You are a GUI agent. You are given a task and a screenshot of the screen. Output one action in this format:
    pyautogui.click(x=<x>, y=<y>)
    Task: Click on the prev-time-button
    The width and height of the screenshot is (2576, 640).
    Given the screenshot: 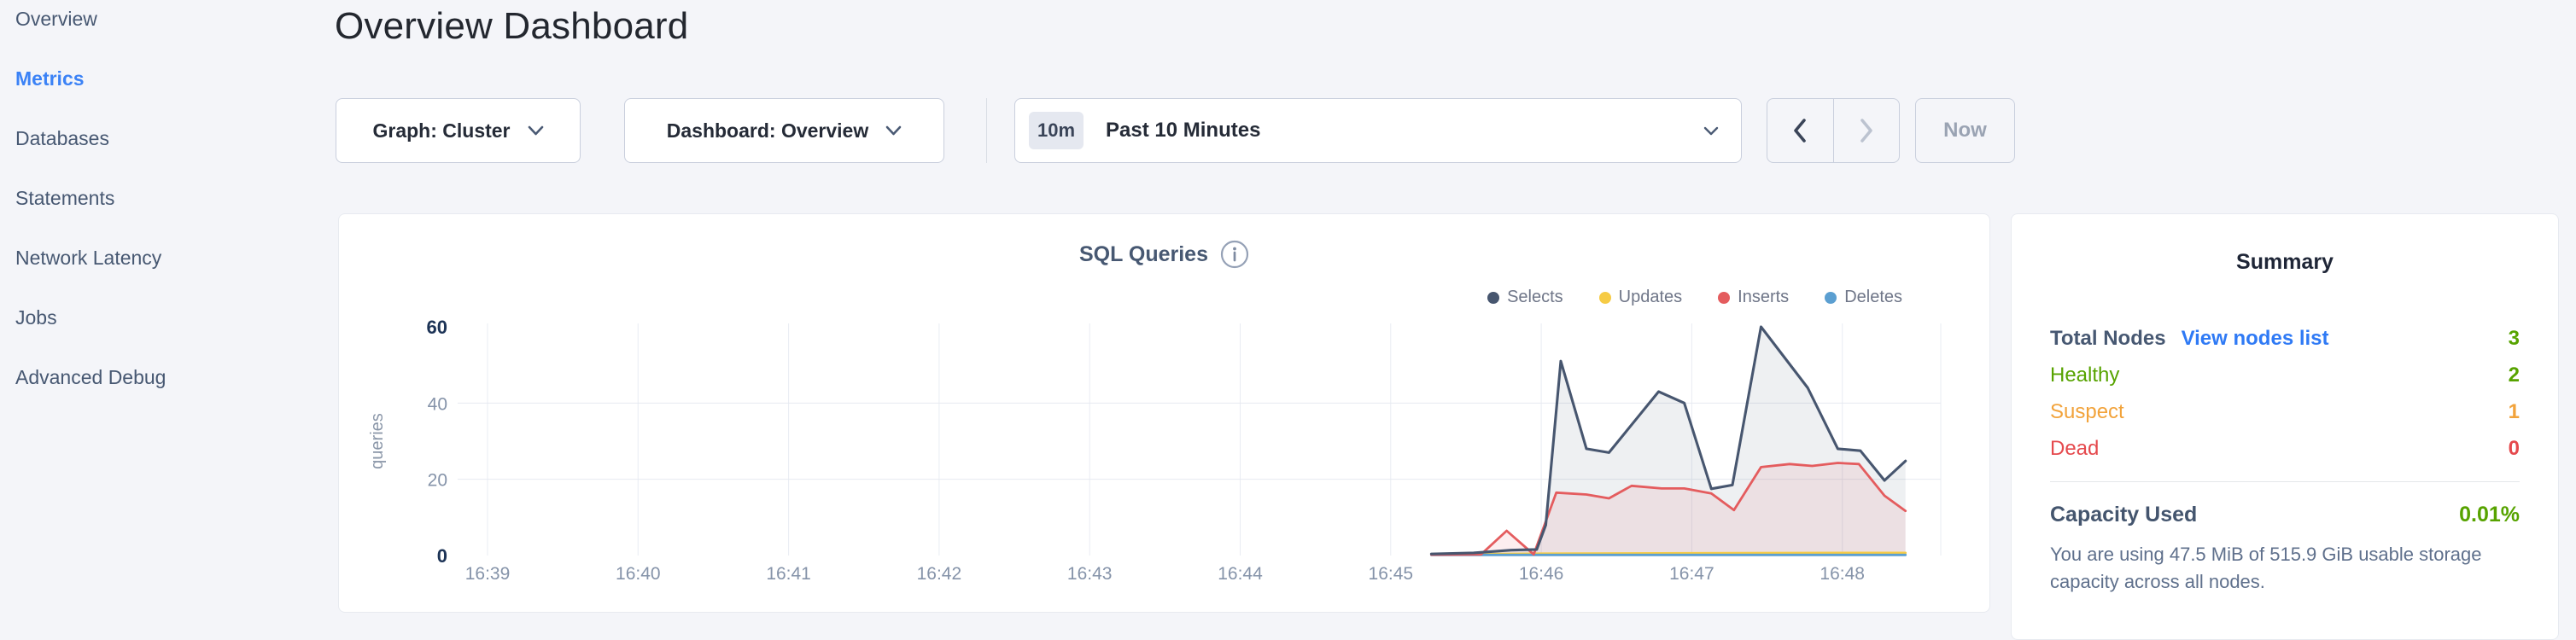 What is the action you would take?
    pyautogui.click(x=1800, y=130)
    